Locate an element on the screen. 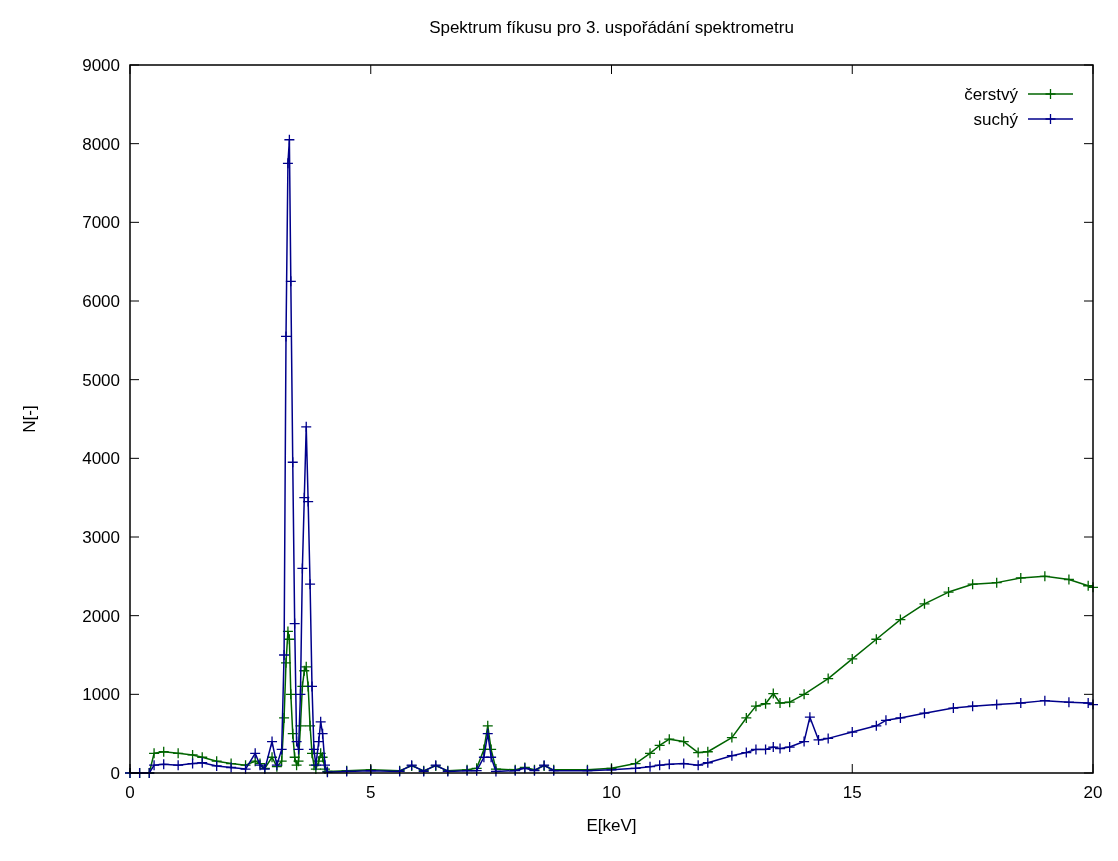 This screenshot has width=1118, height=861. x-axis-title: E[keV] is located at coordinates (611, 825).